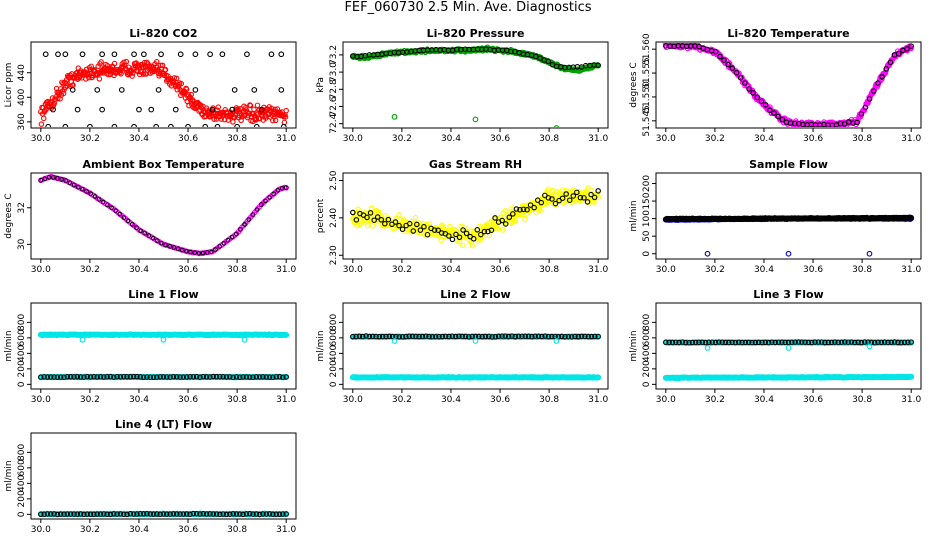 The width and height of the screenshot is (936, 540). I want to click on y-tick-label: 400, so click(22, 96).